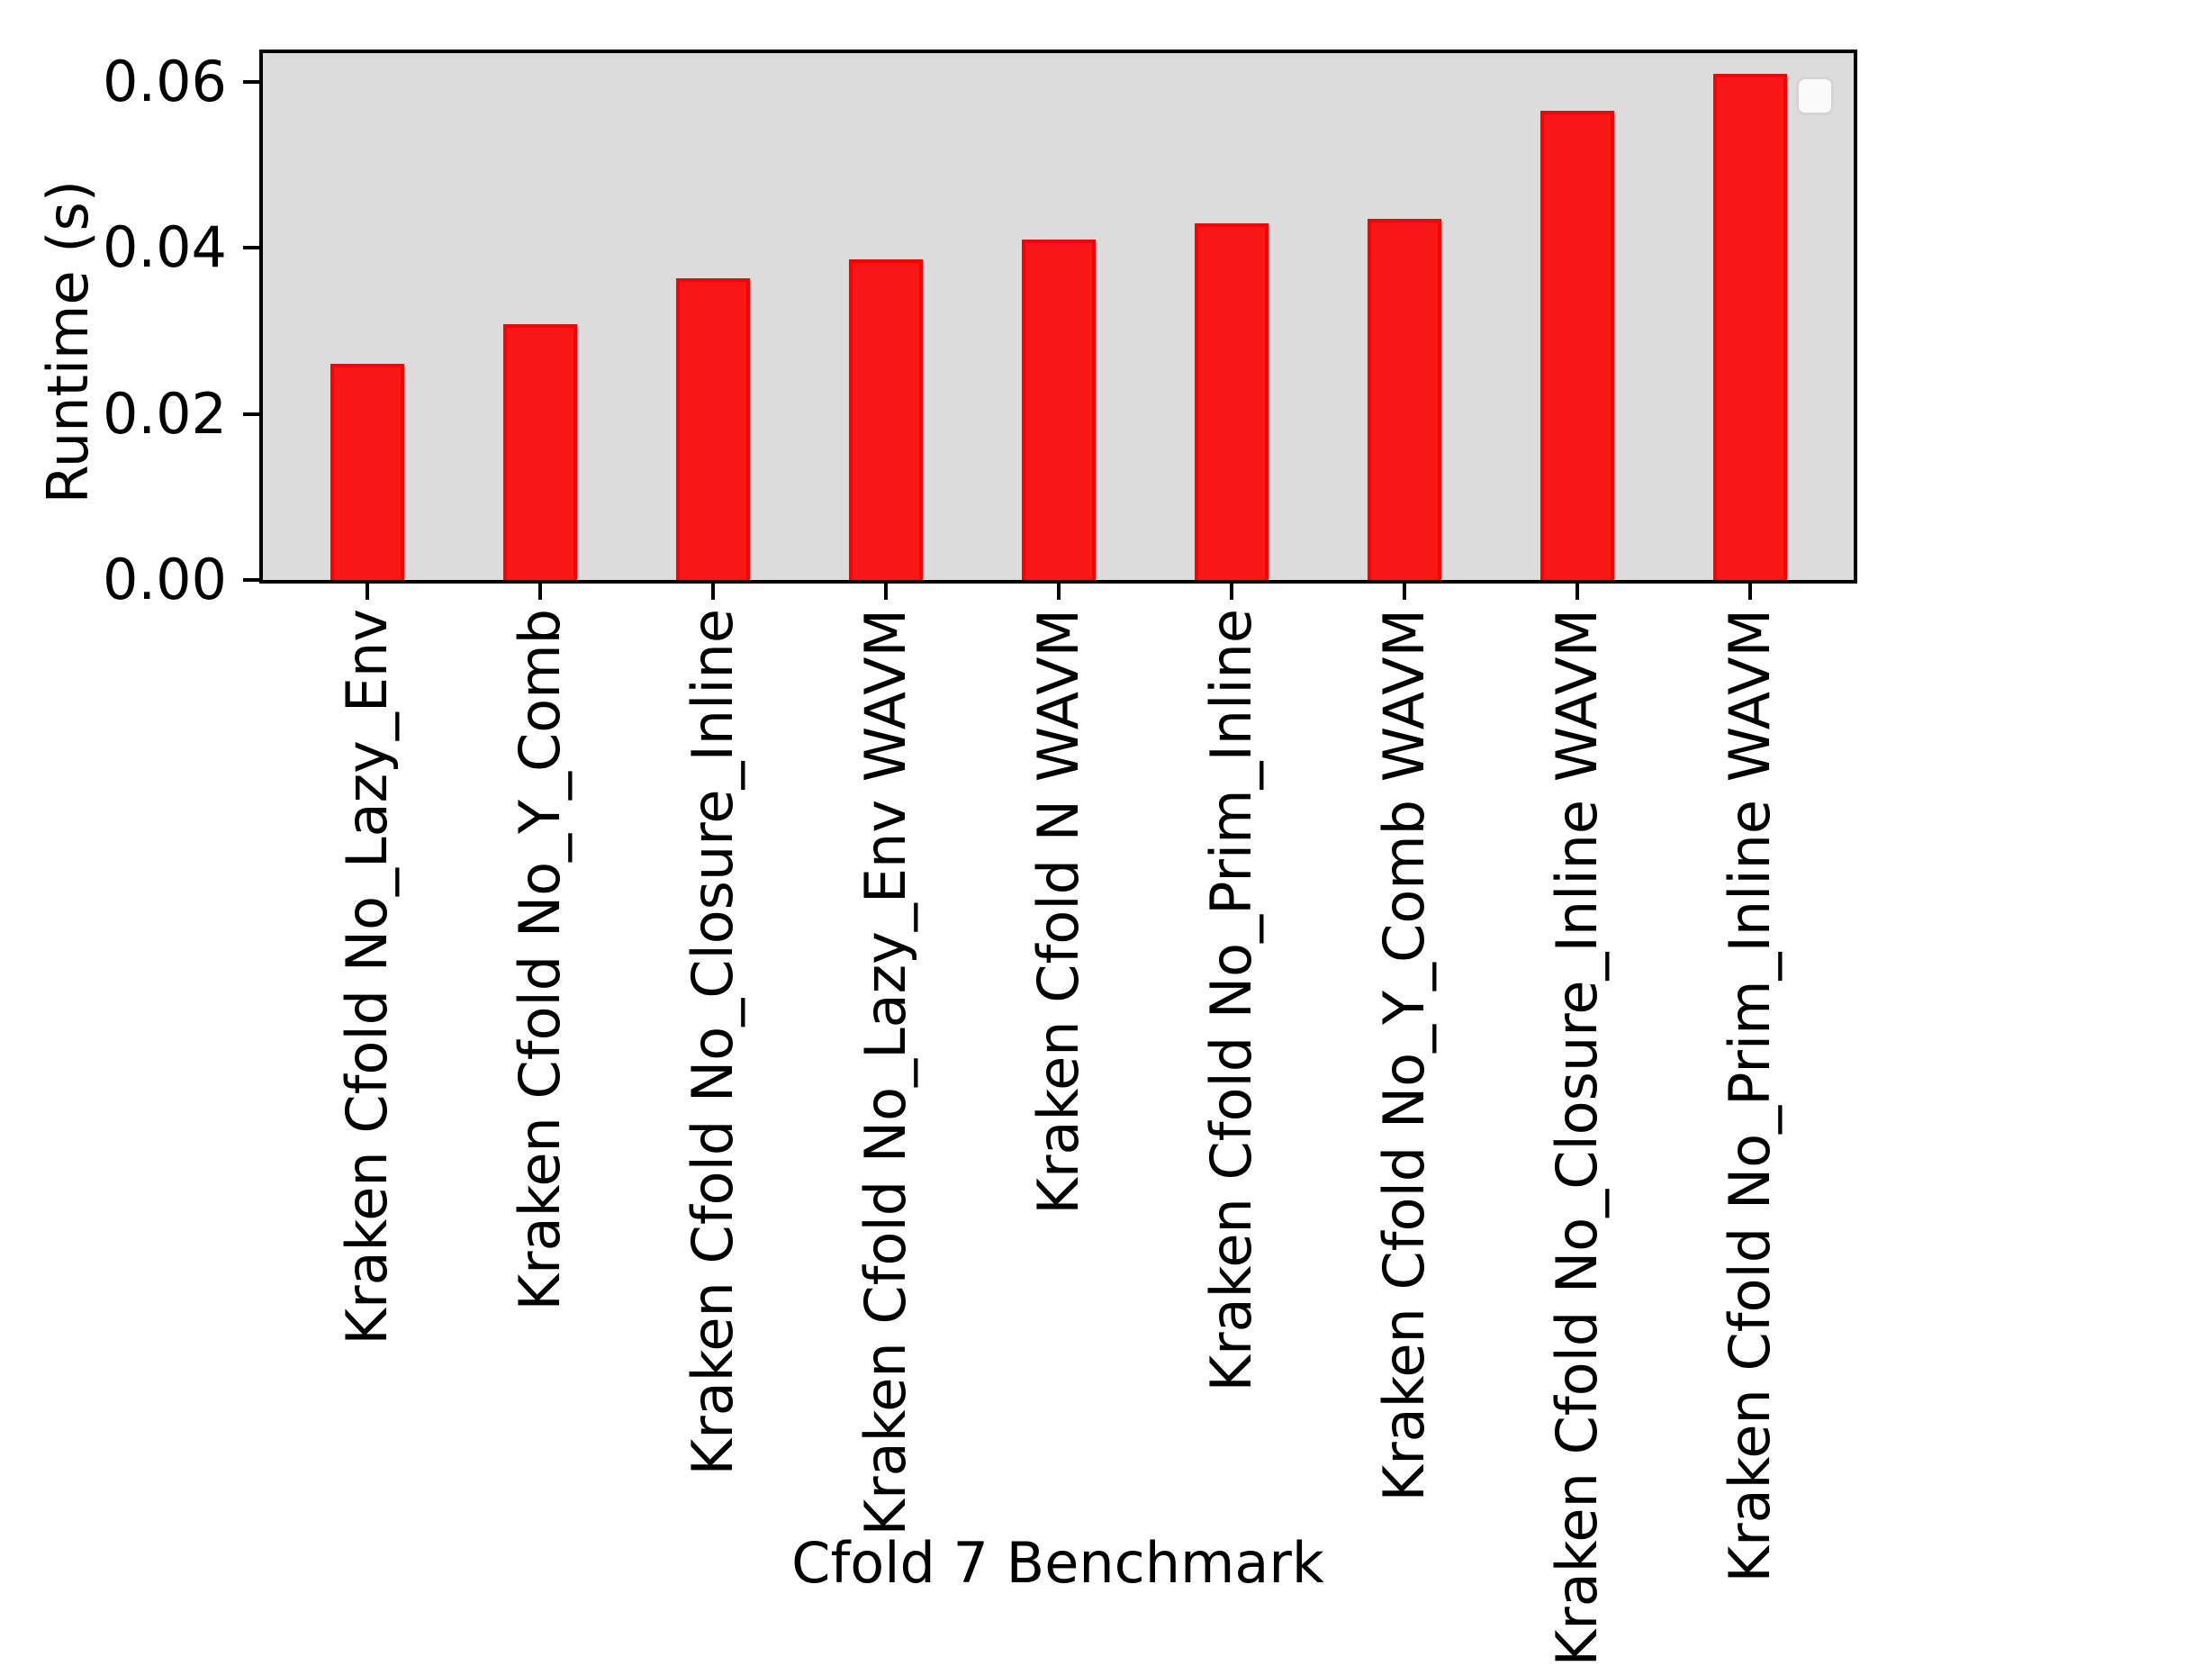 The height and width of the screenshot is (1666, 2212). I want to click on x-tick-label-5: Kraken Cfold N WAVM, so click(1058, 912).